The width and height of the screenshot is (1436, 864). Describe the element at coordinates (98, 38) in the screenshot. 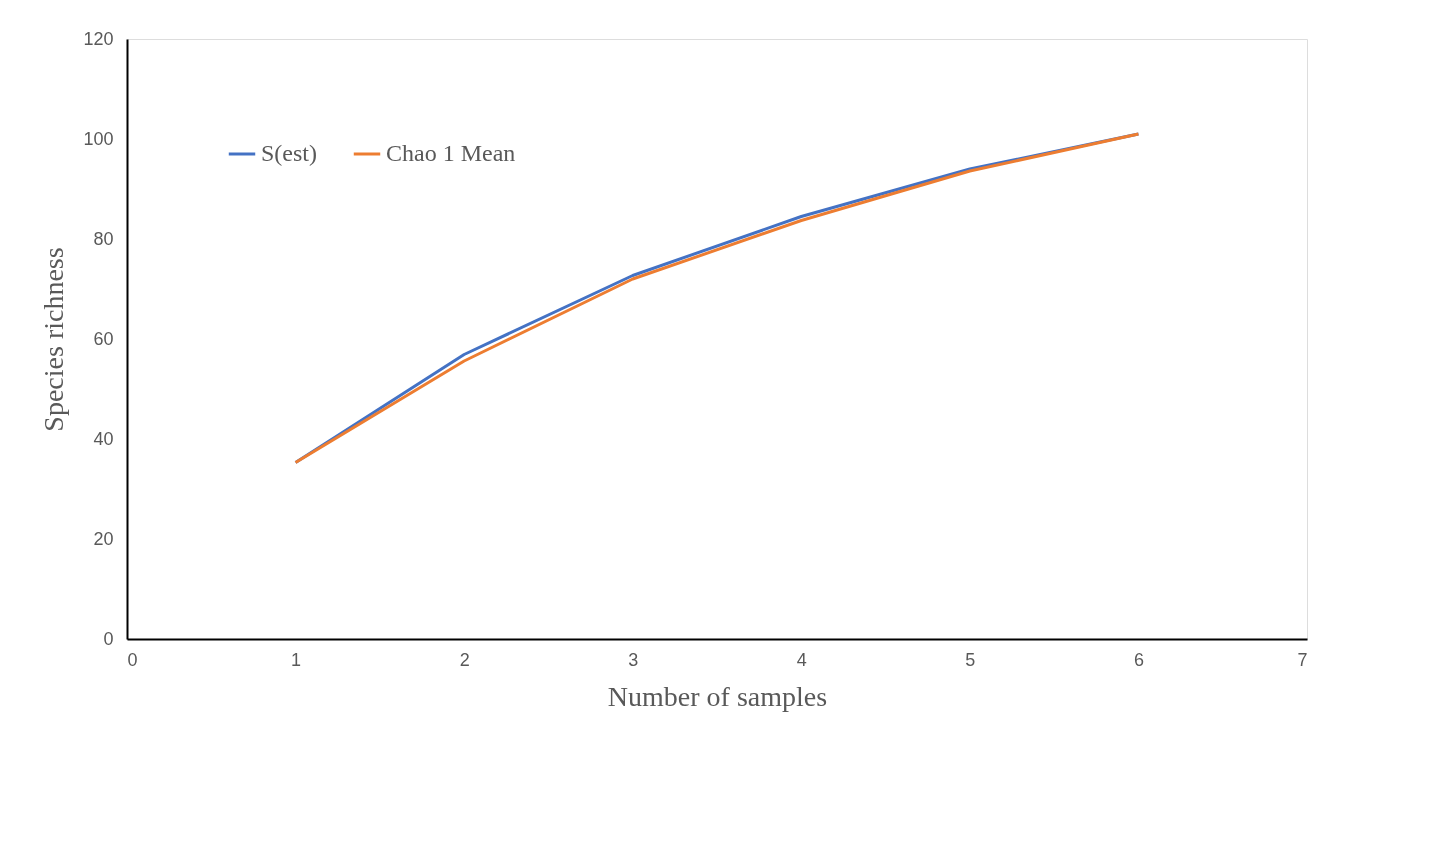

I see `y-tick-label: 120` at that location.